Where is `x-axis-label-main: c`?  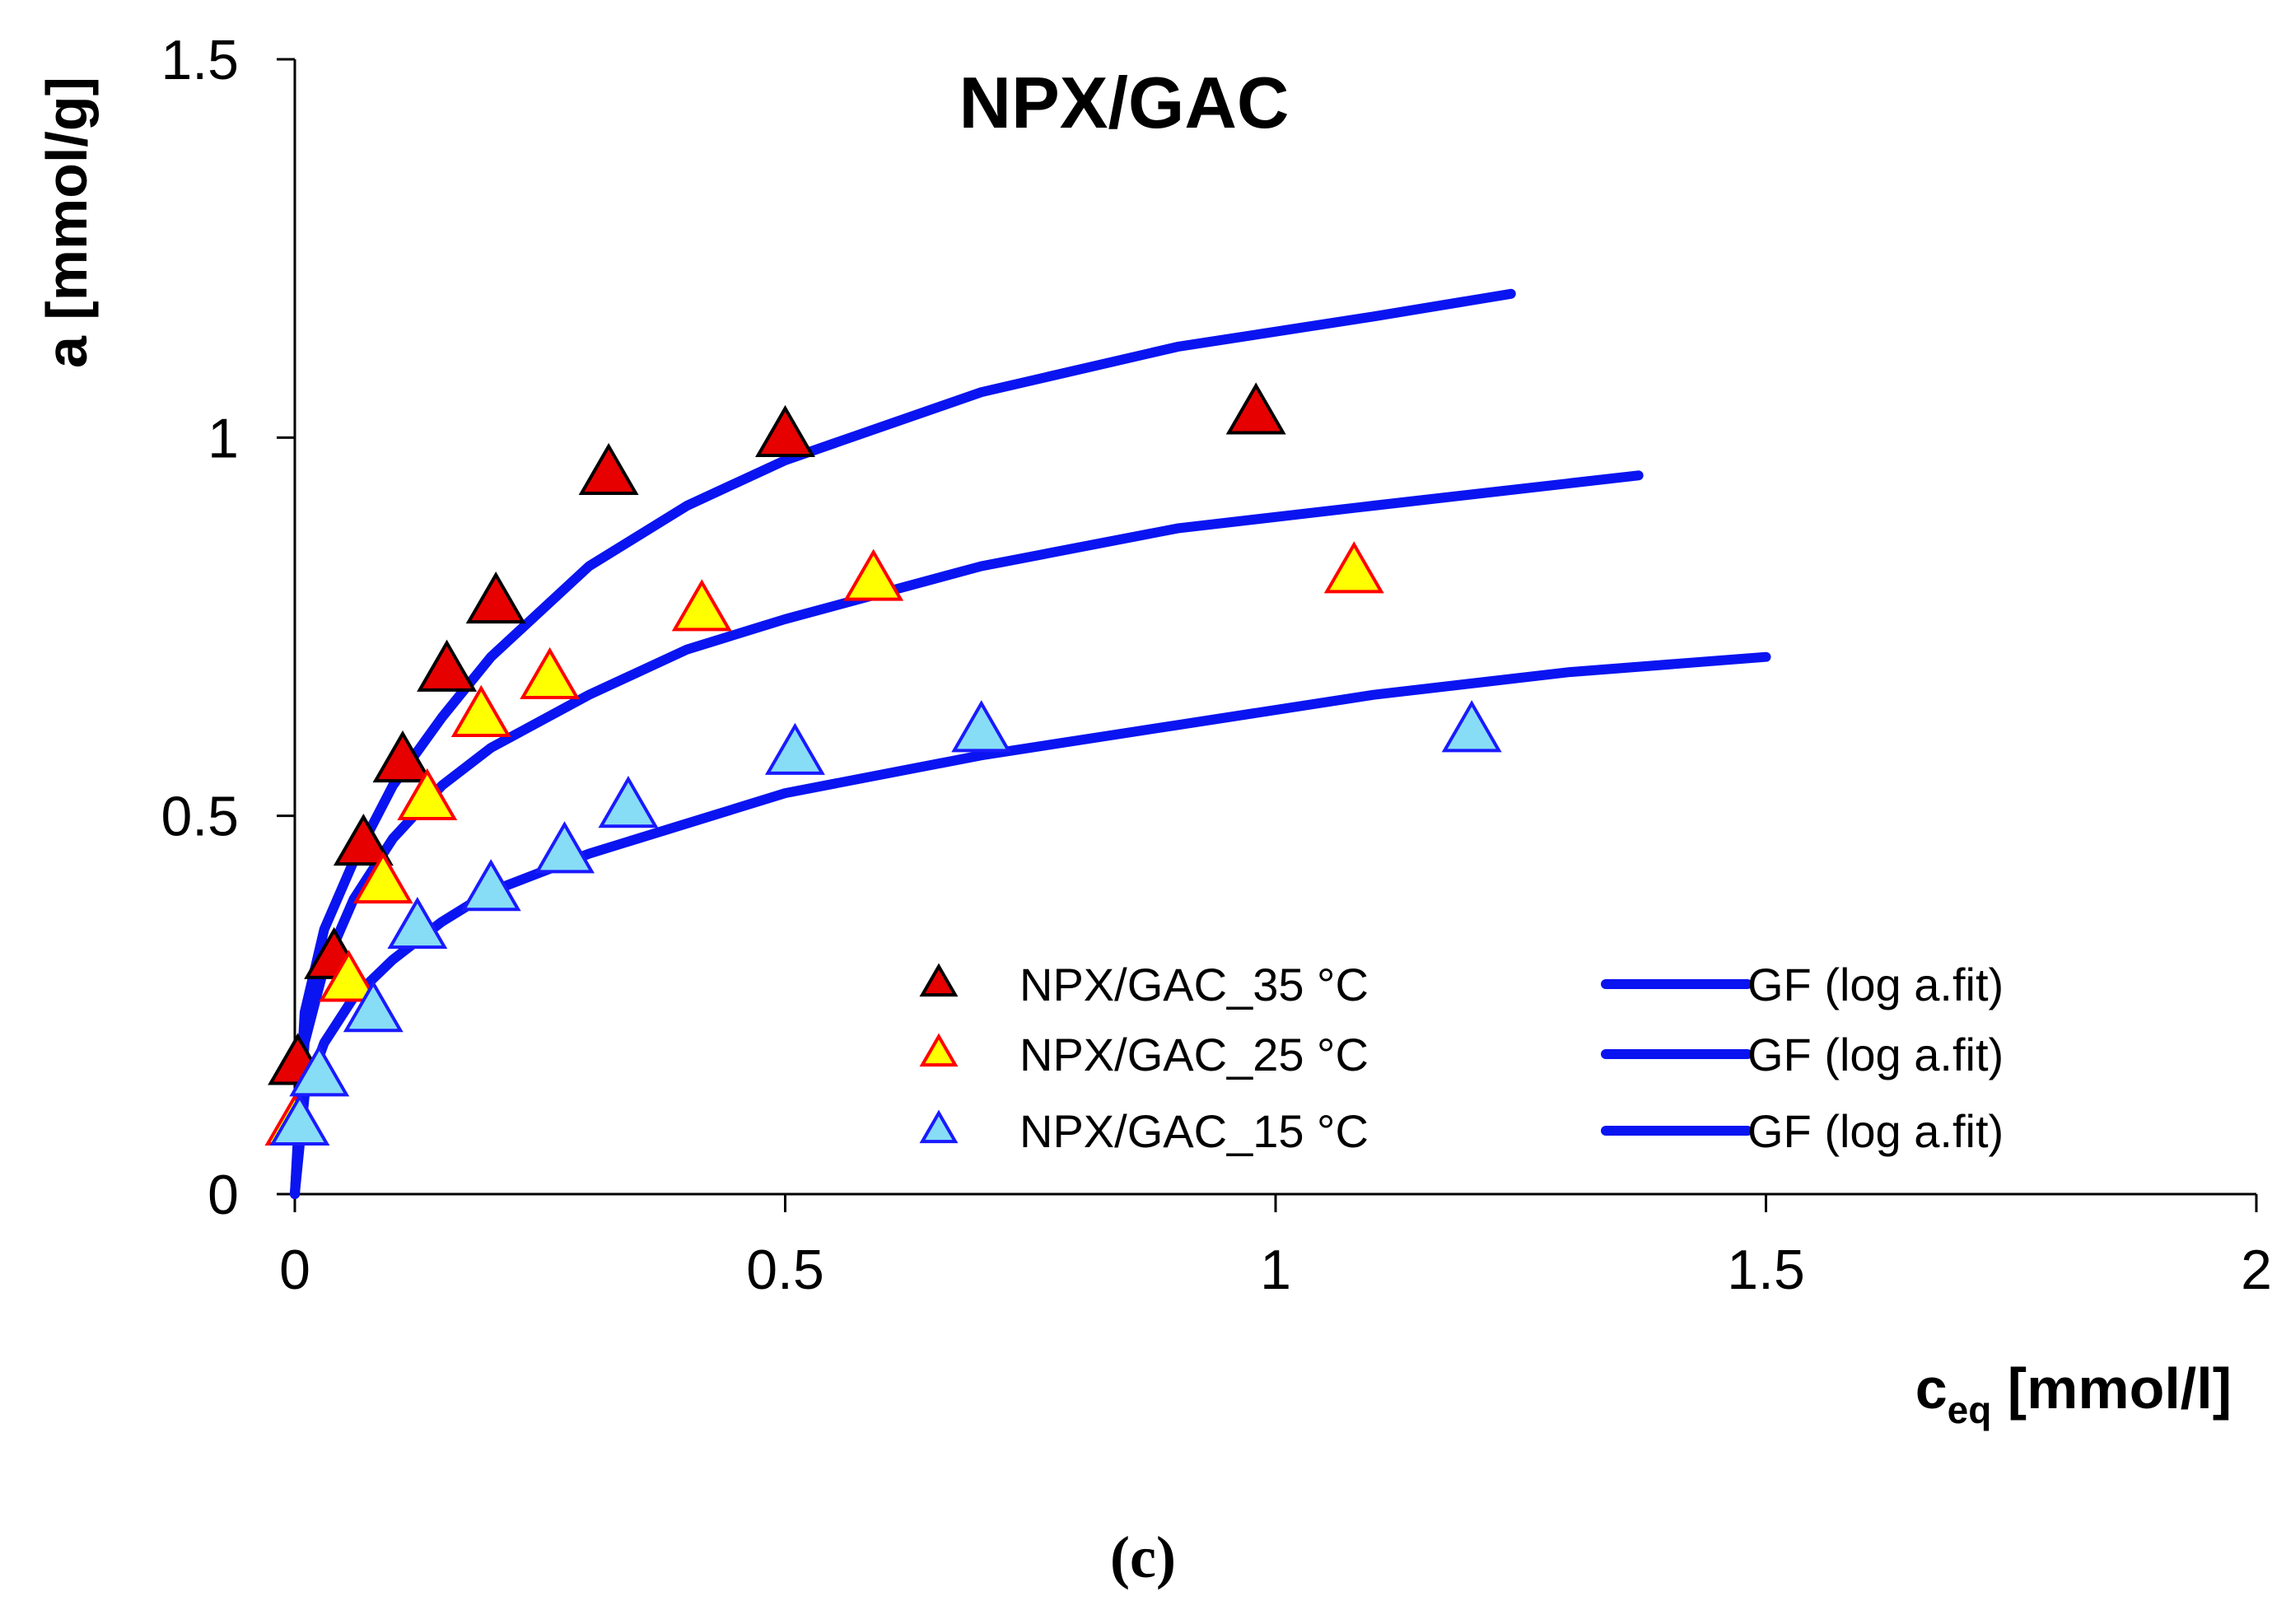
x-axis-label-main: c is located at coordinates (1931, 1388).